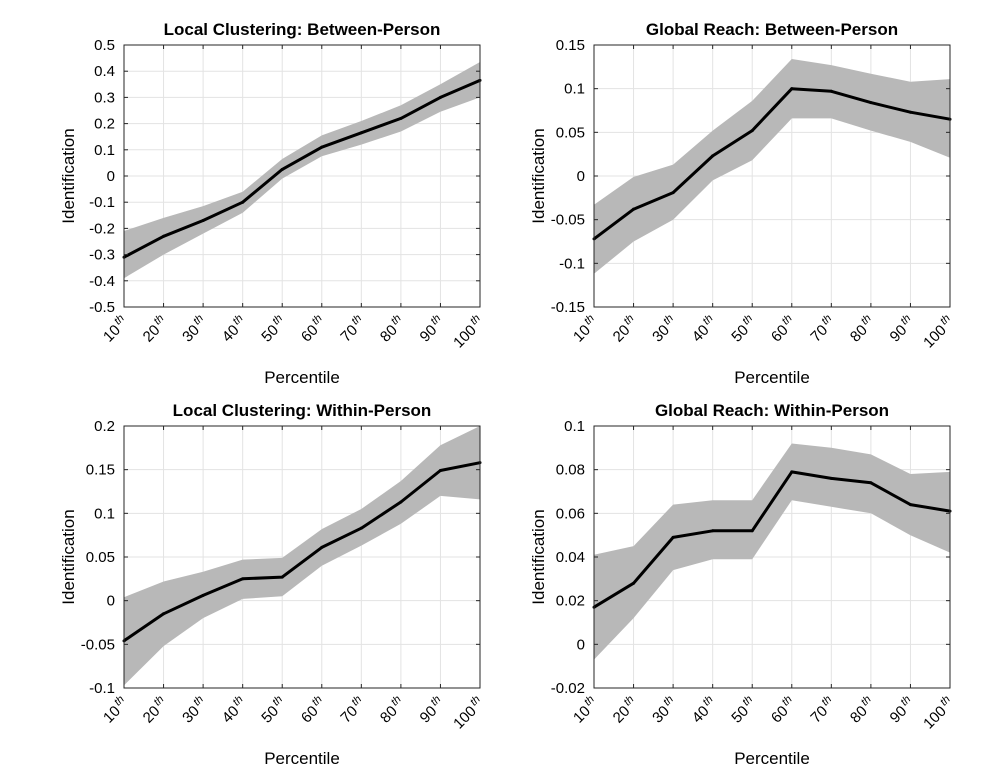 The image size is (1000, 772). Describe the element at coordinates (102, 307) in the screenshot. I see `y-tick-label: -0.5` at that location.